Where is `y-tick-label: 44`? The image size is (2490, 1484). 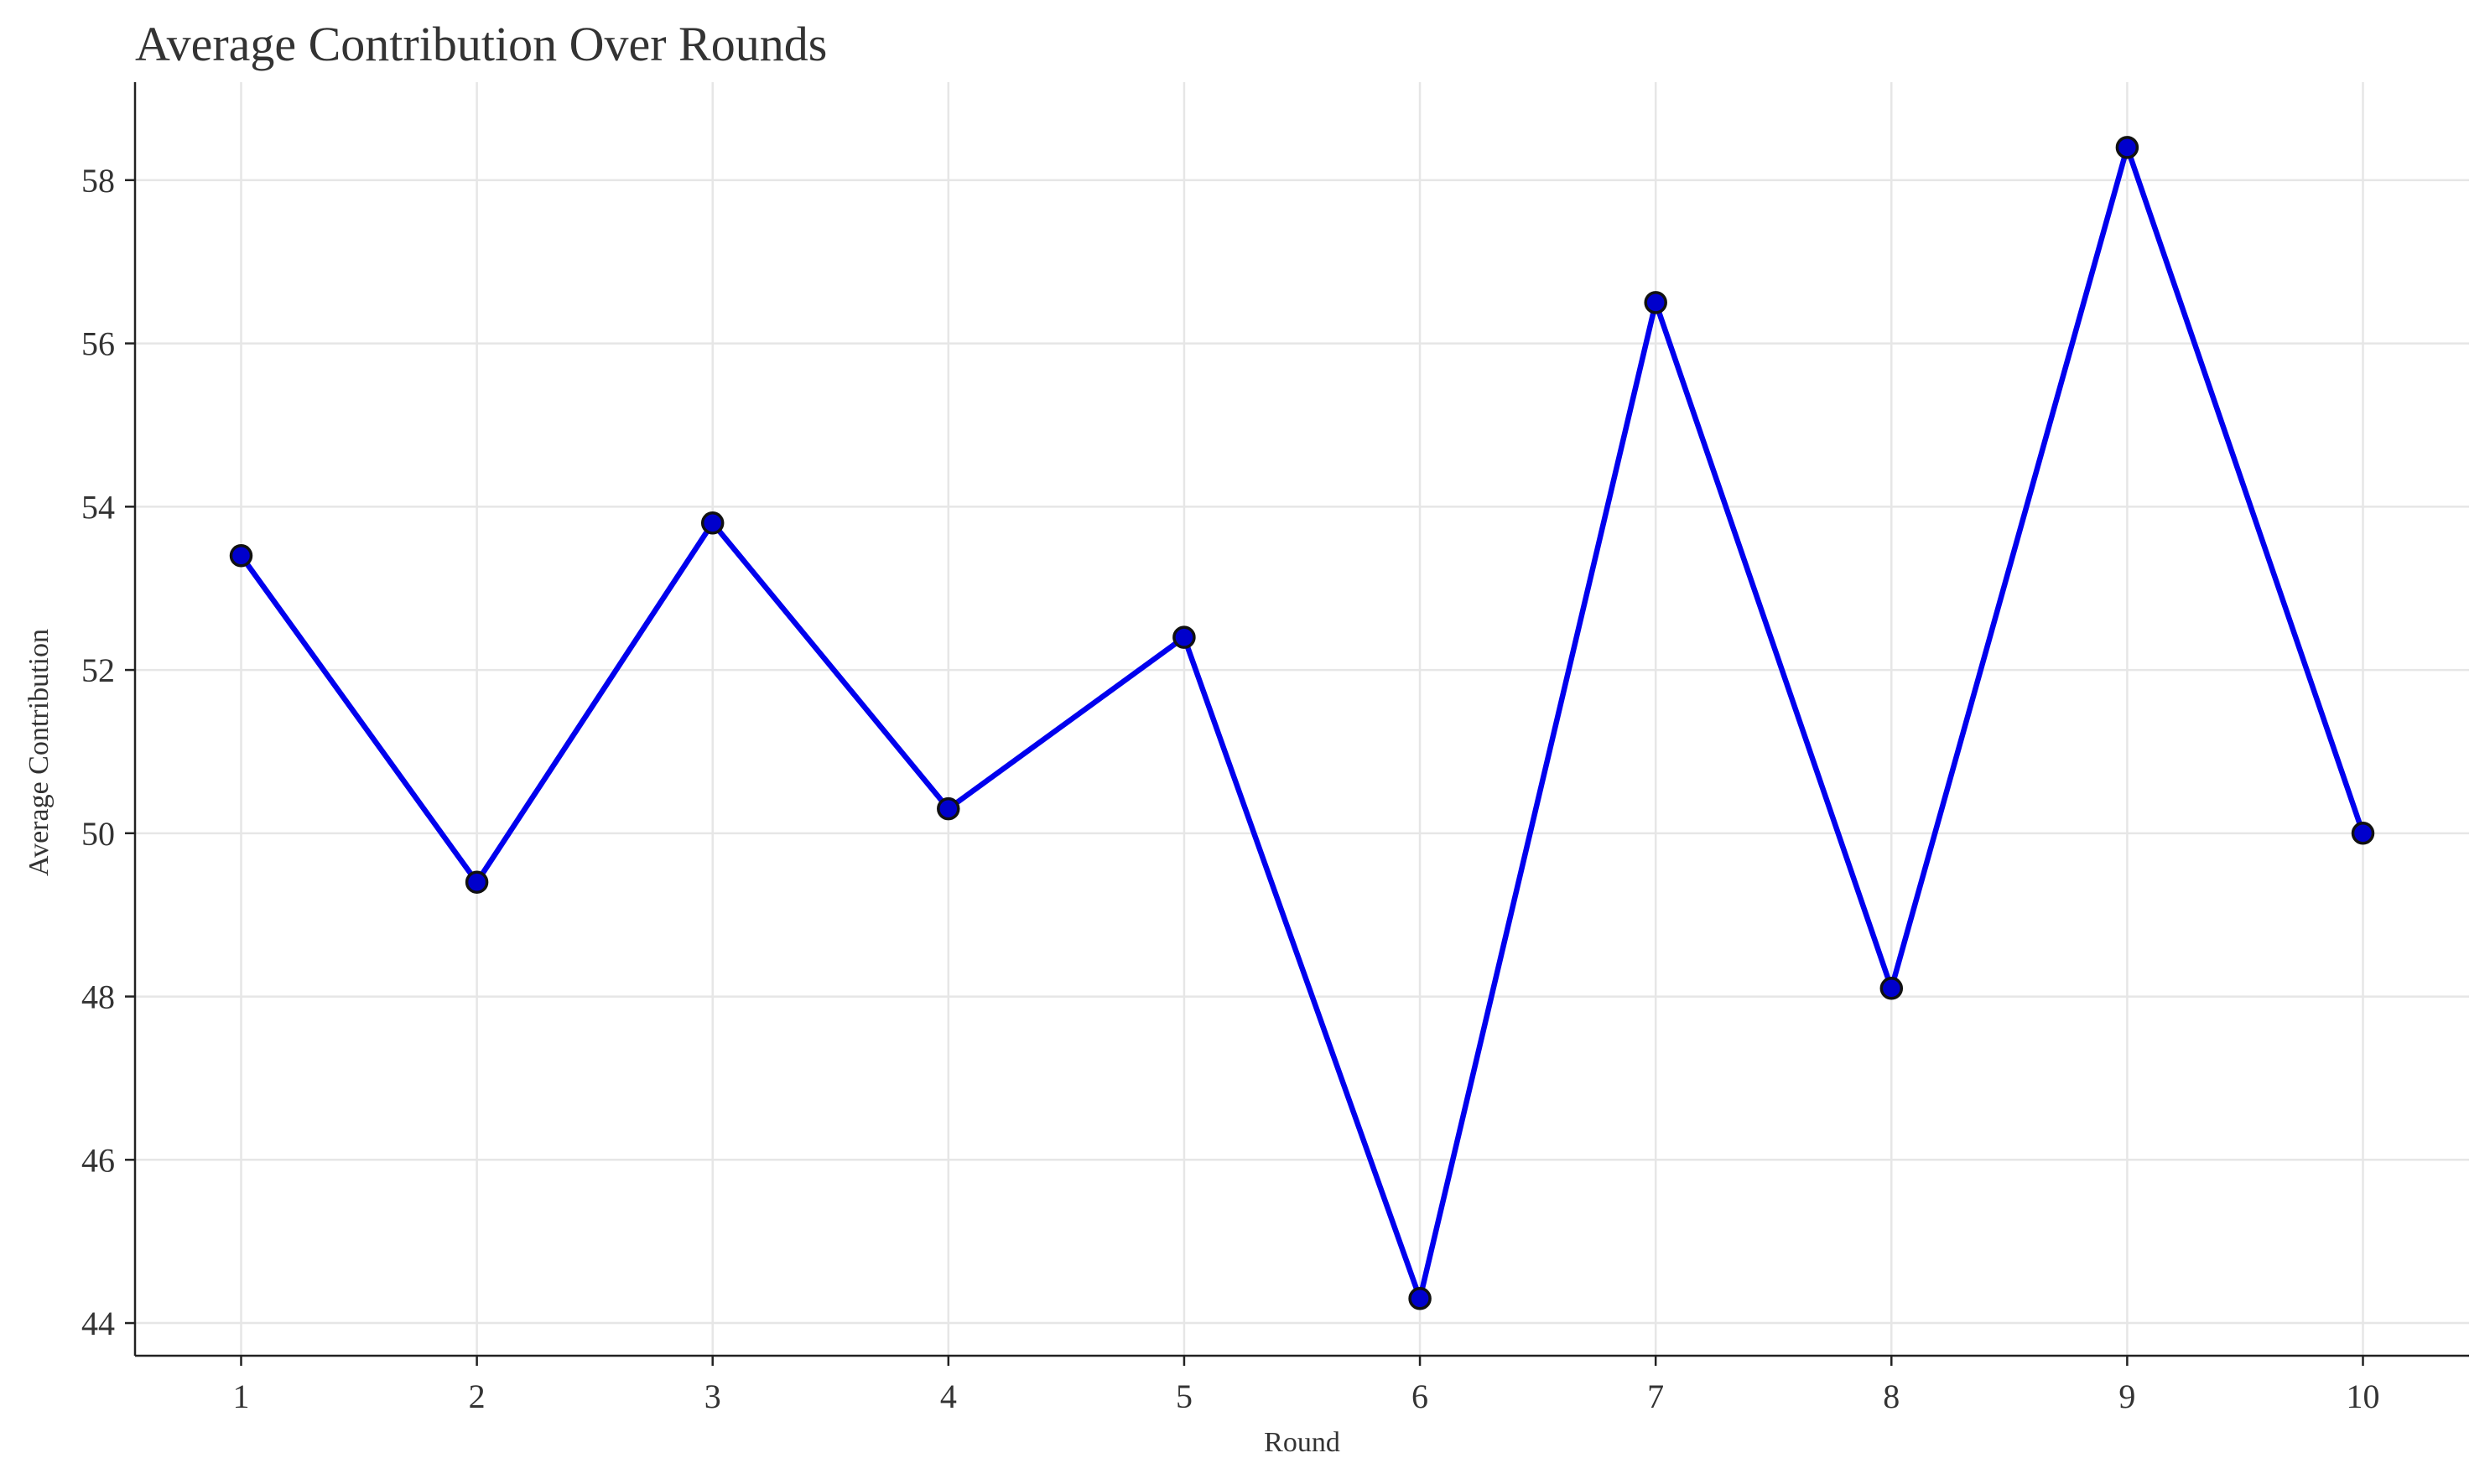
y-tick-label: 44 is located at coordinates (98, 1323).